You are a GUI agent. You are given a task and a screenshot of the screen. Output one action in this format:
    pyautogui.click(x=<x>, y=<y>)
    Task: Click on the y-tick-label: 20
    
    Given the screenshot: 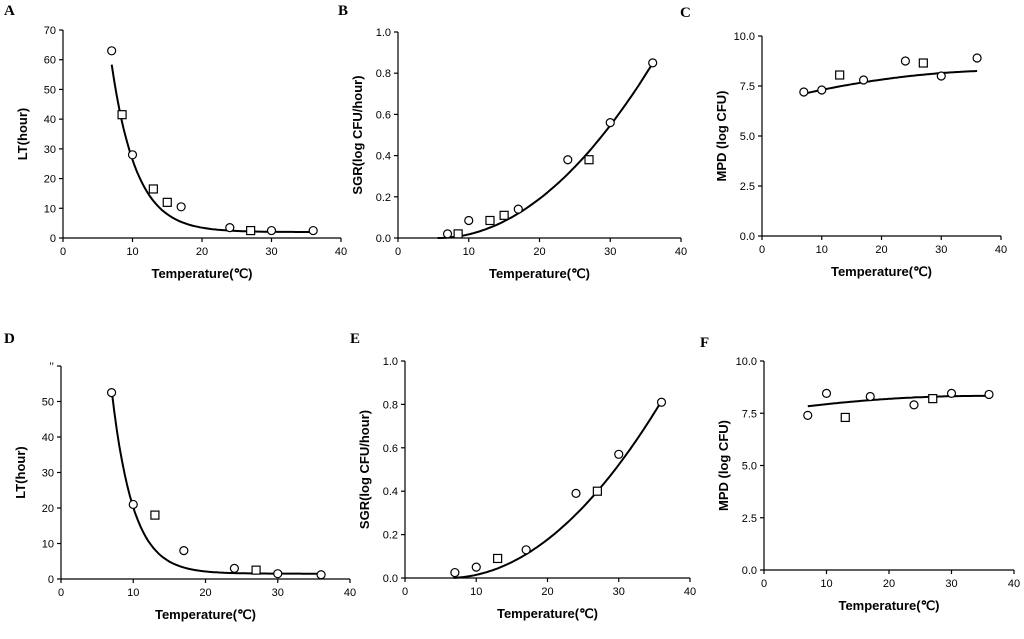 What is the action you would take?
    pyautogui.click(x=48, y=509)
    